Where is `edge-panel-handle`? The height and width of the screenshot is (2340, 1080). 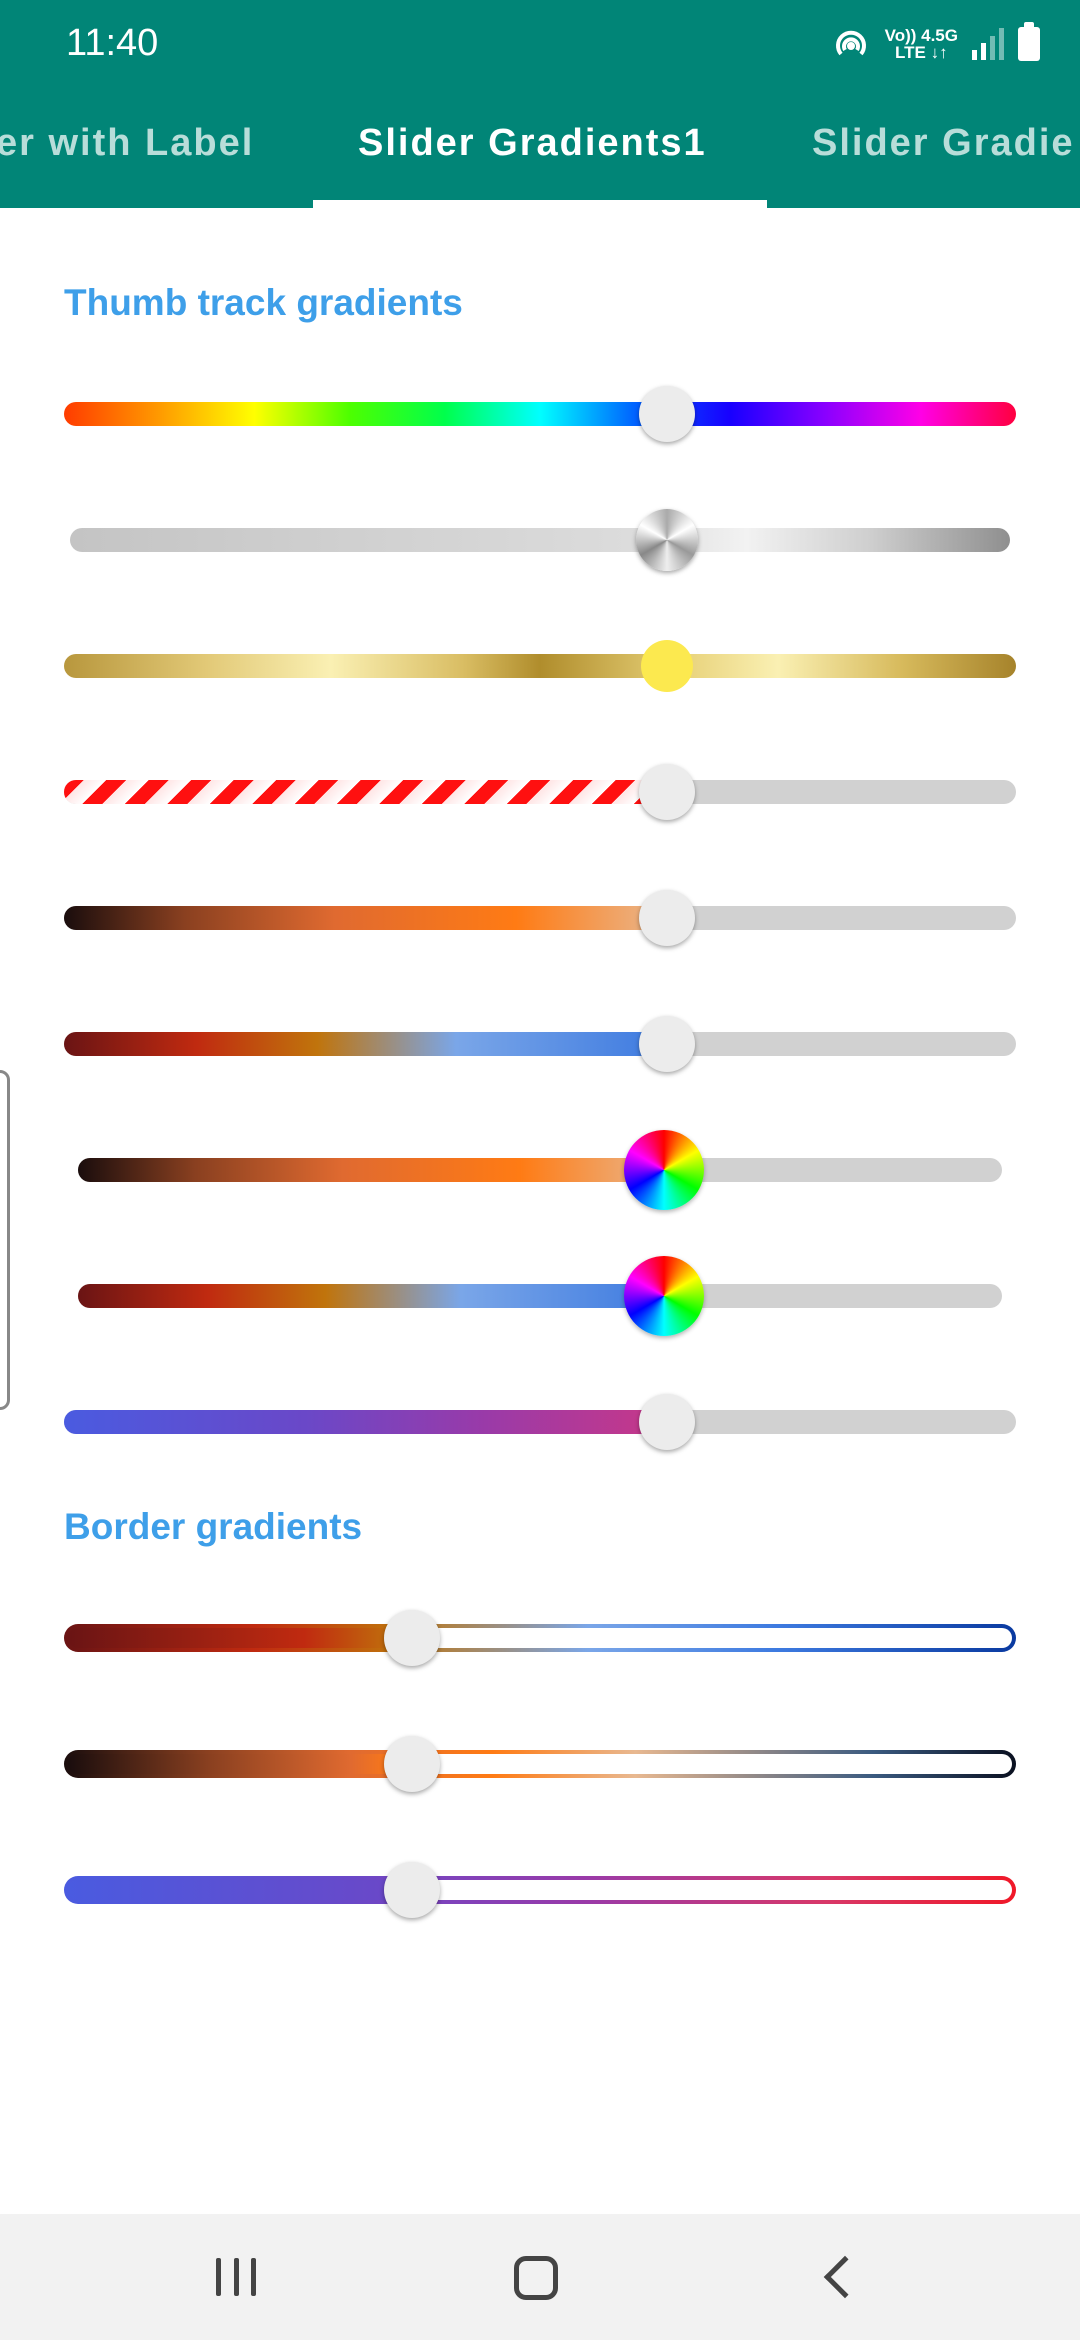
edge-panel-handle is located at coordinates (5, 1240).